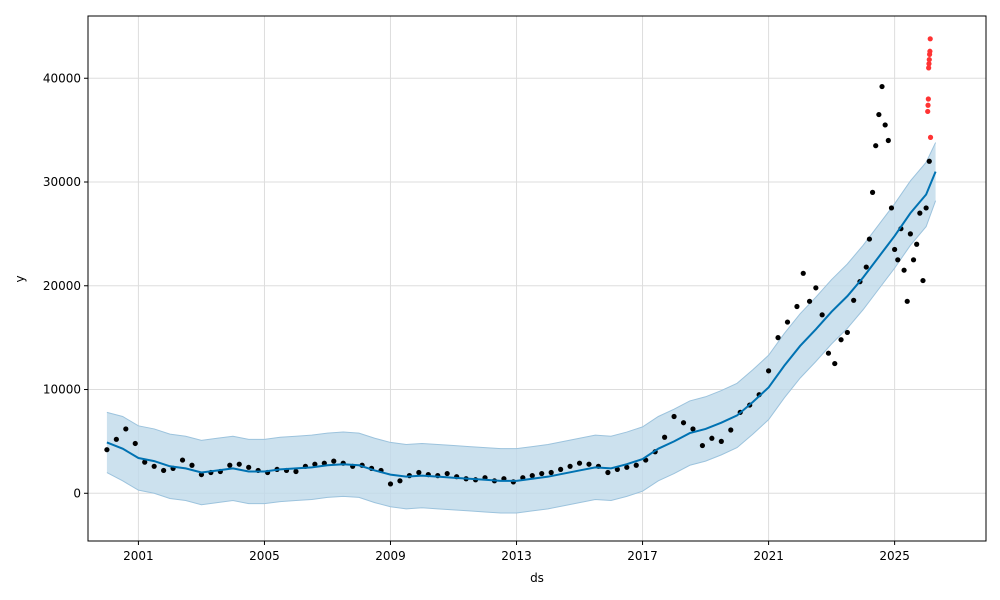  Describe the element at coordinates (929, 88) in the screenshot. I see `outlier-layer` at that location.